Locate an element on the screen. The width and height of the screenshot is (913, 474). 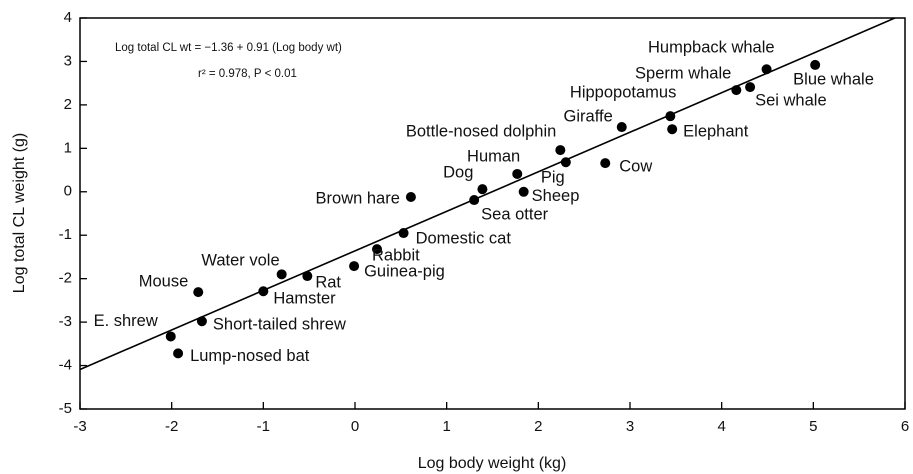
y-tick-label: -4 is located at coordinates (65, 365).